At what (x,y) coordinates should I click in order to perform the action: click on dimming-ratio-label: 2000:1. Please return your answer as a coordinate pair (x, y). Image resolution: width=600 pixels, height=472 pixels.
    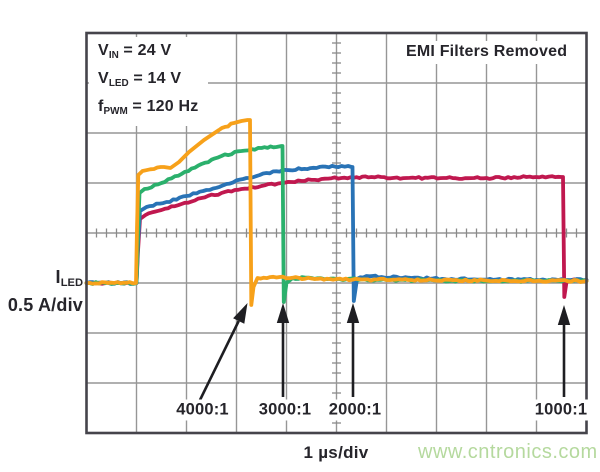
    Looking at the image, I should click on (355, 410).